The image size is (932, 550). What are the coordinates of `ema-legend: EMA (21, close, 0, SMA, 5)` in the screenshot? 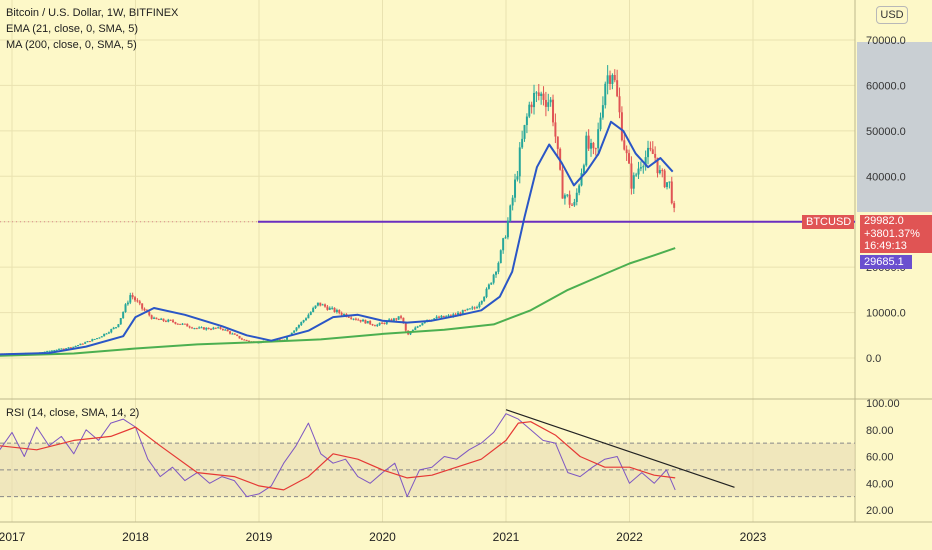 It's located at (72, 29).